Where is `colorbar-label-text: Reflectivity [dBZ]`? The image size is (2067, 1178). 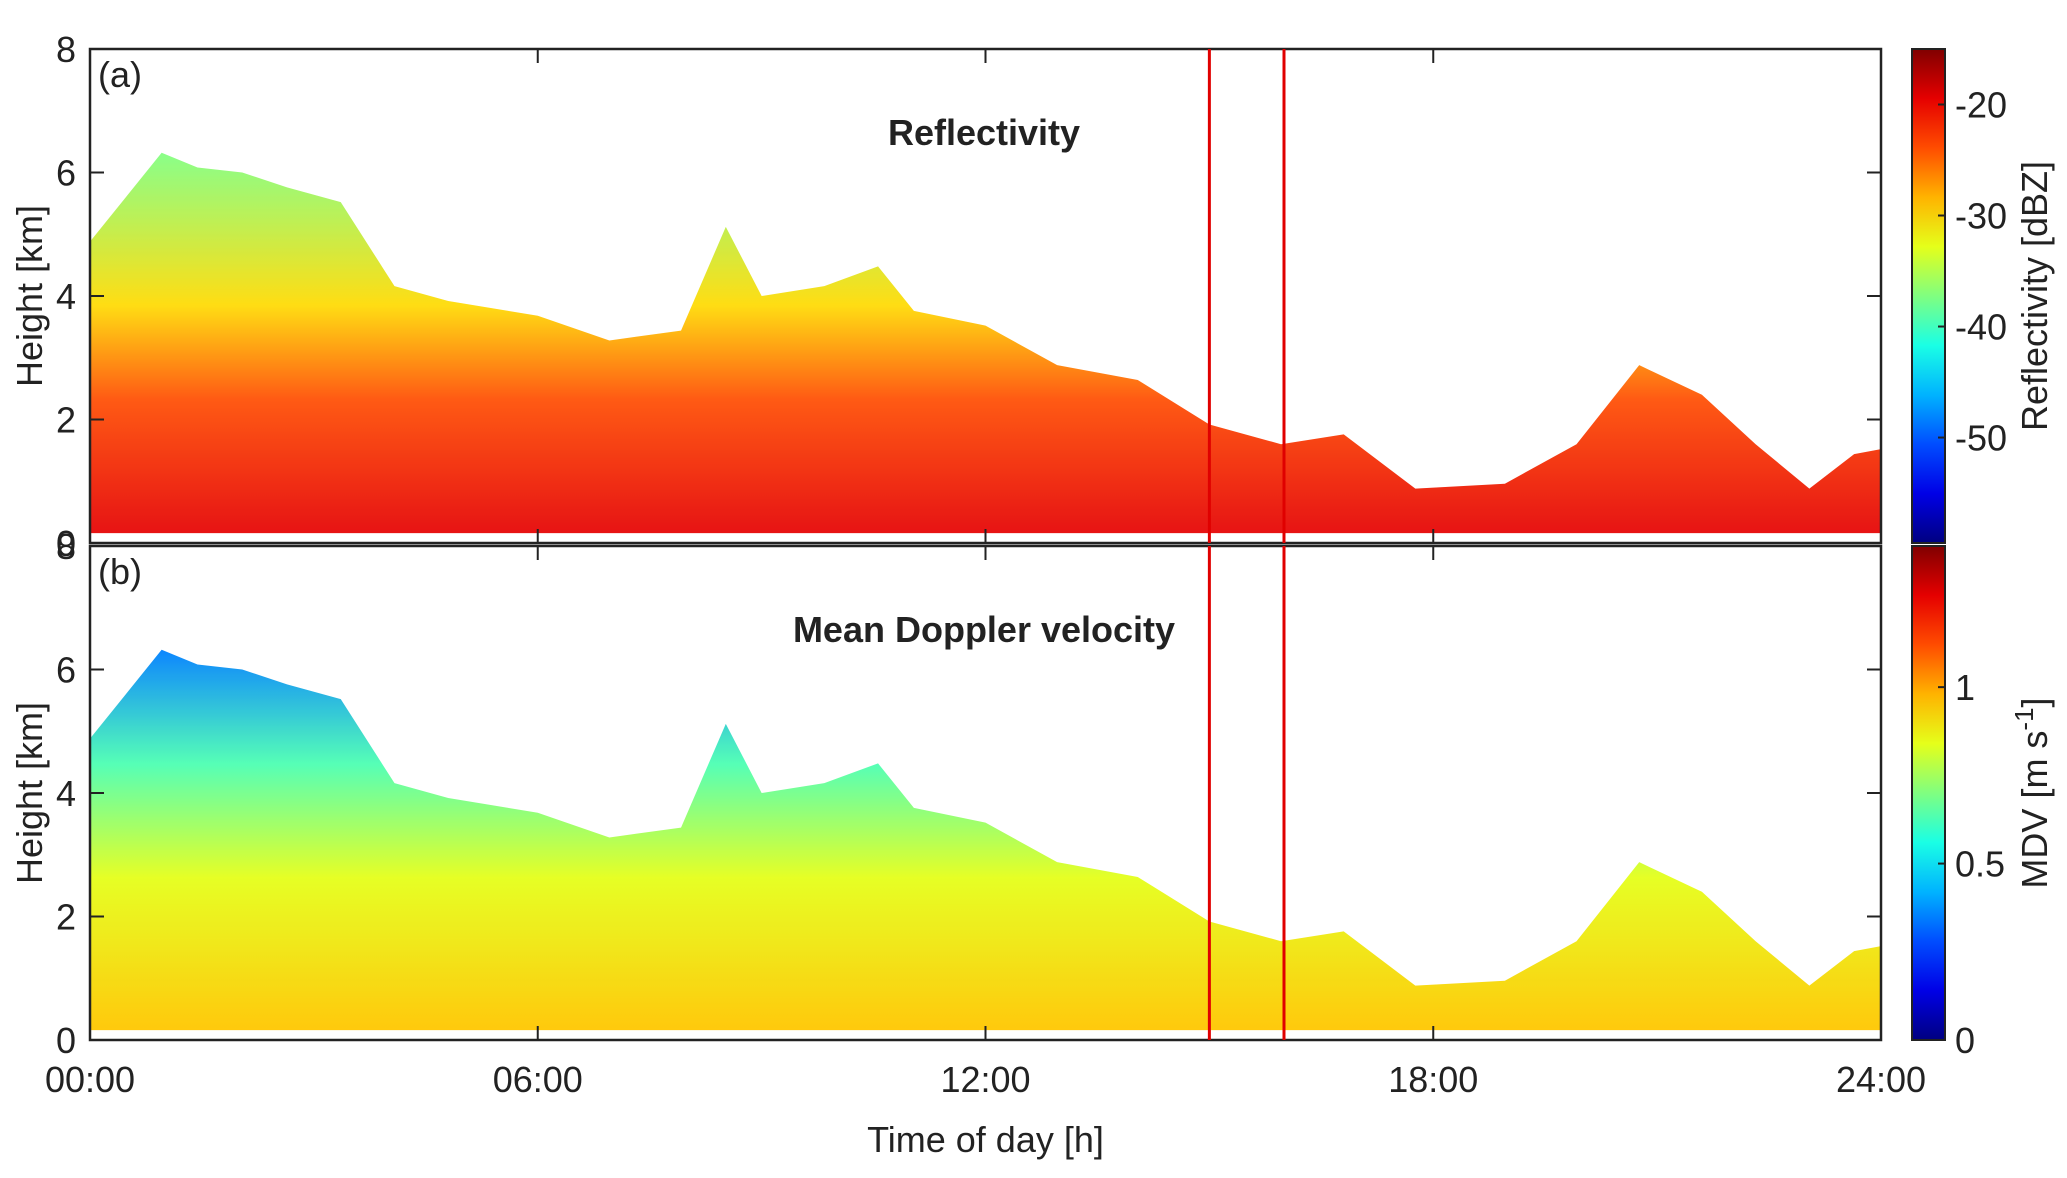
colorbar-label-text: Reflectivity [dBZ] is located at coordinates (2034, 296).